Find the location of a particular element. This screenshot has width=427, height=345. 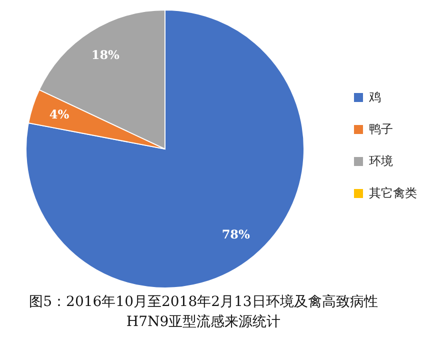

legend-label: 环境 is located at coordinates (381, 161).